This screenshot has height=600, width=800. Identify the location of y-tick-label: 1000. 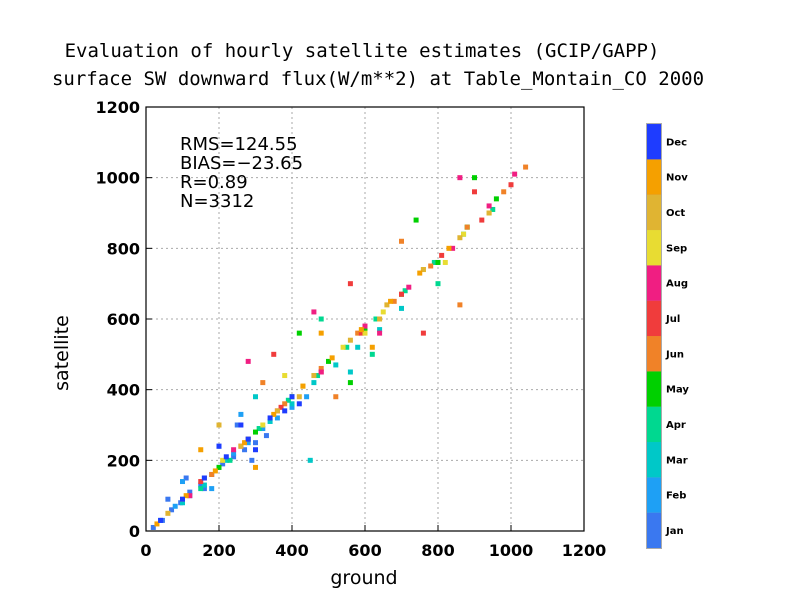
(117, 178).